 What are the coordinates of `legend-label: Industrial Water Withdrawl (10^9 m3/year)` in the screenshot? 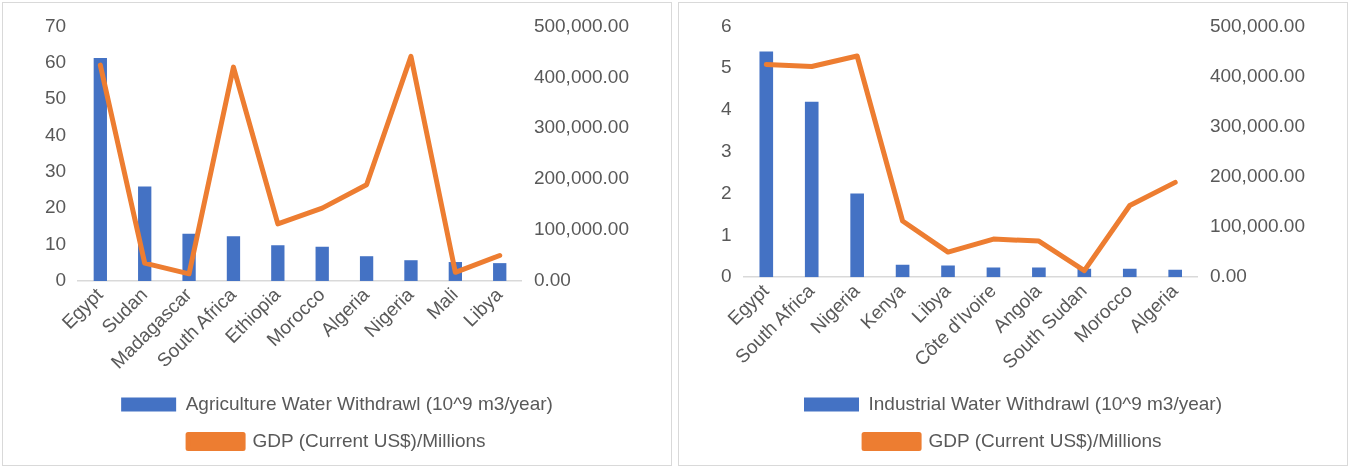 It's located at (1045, 403).